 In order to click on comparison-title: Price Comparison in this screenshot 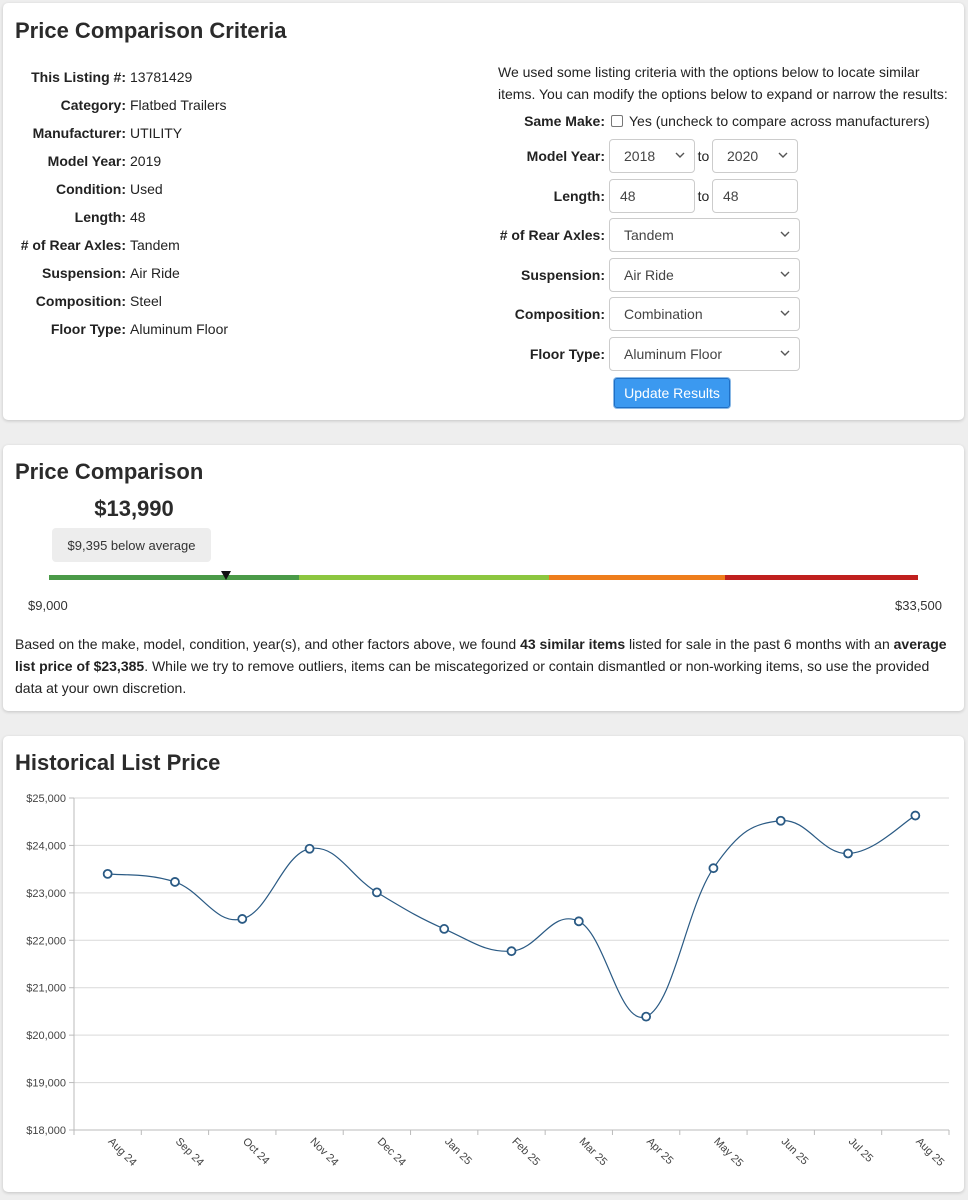, I will do `click(109, 471)`.